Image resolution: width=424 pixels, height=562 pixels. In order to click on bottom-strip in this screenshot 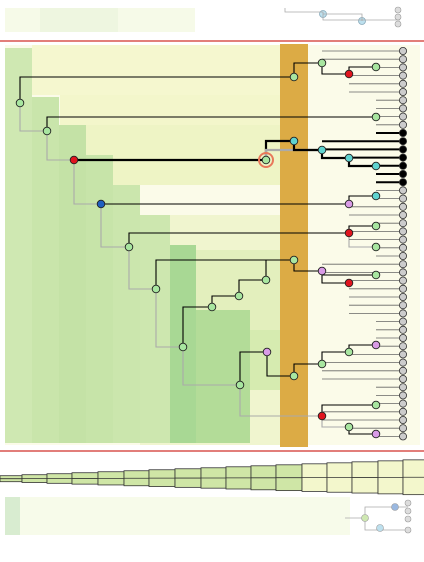, I will do `click(212, 477)`.